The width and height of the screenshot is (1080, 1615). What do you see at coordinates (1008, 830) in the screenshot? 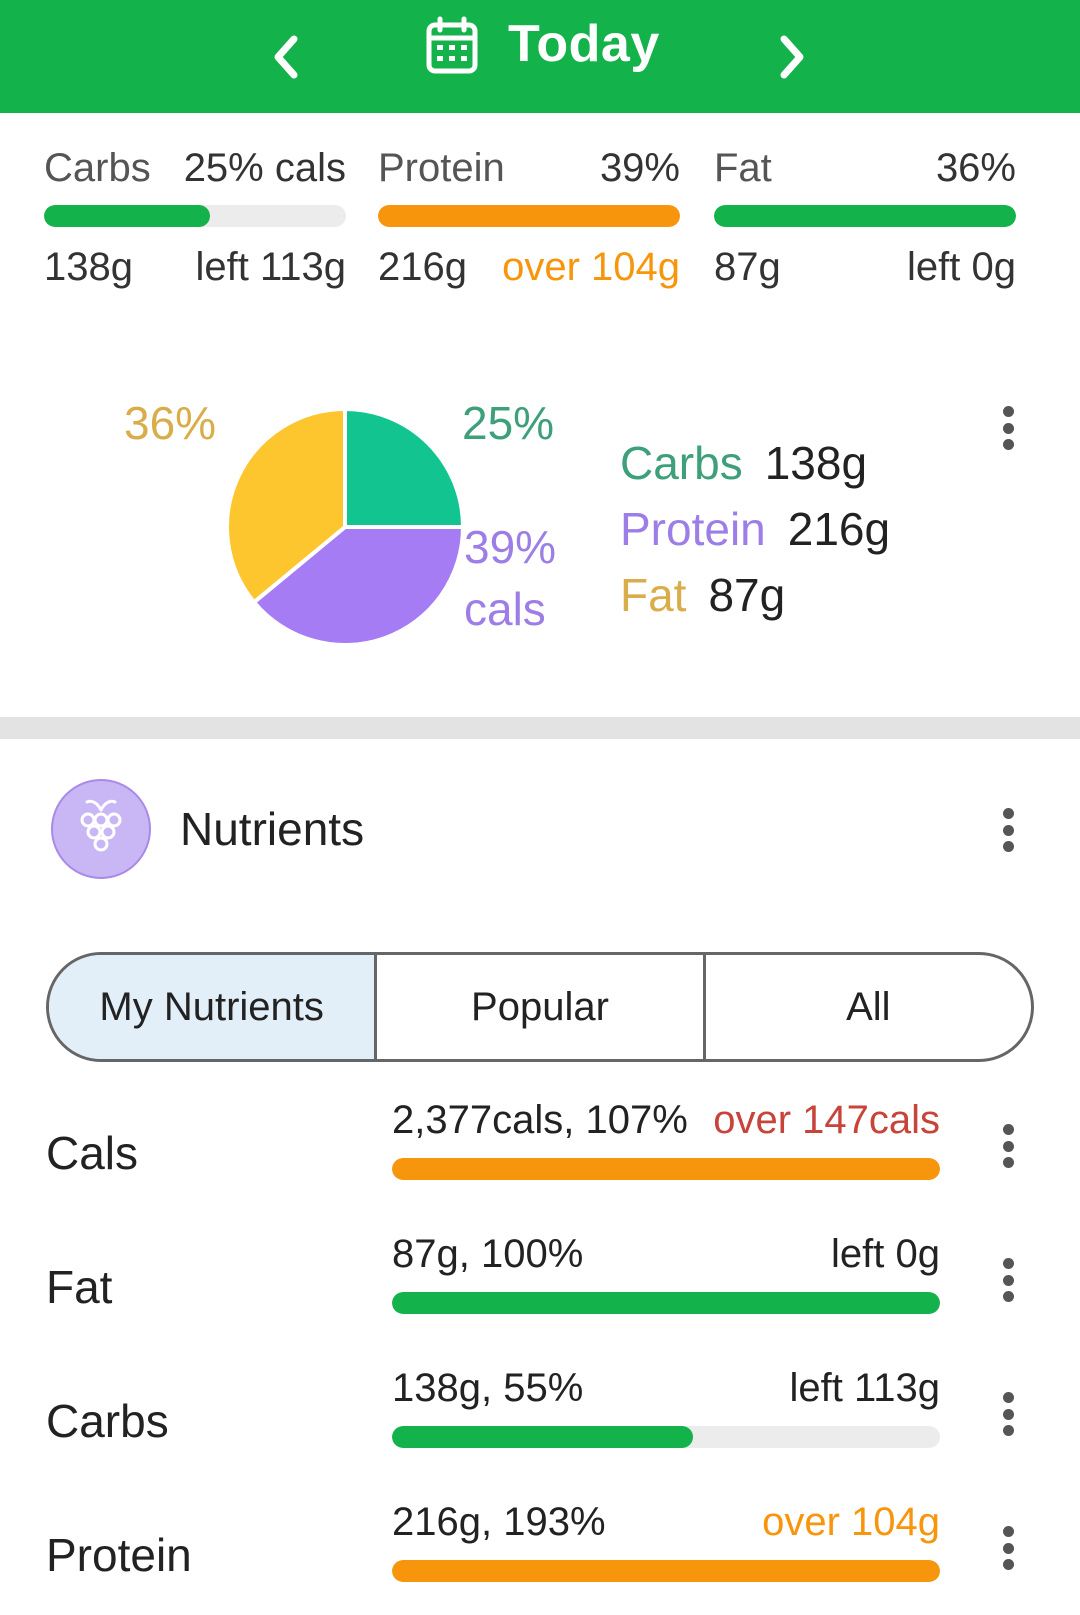
I see `nutrients-more-options-icon` at bounding box center [1008, 830].